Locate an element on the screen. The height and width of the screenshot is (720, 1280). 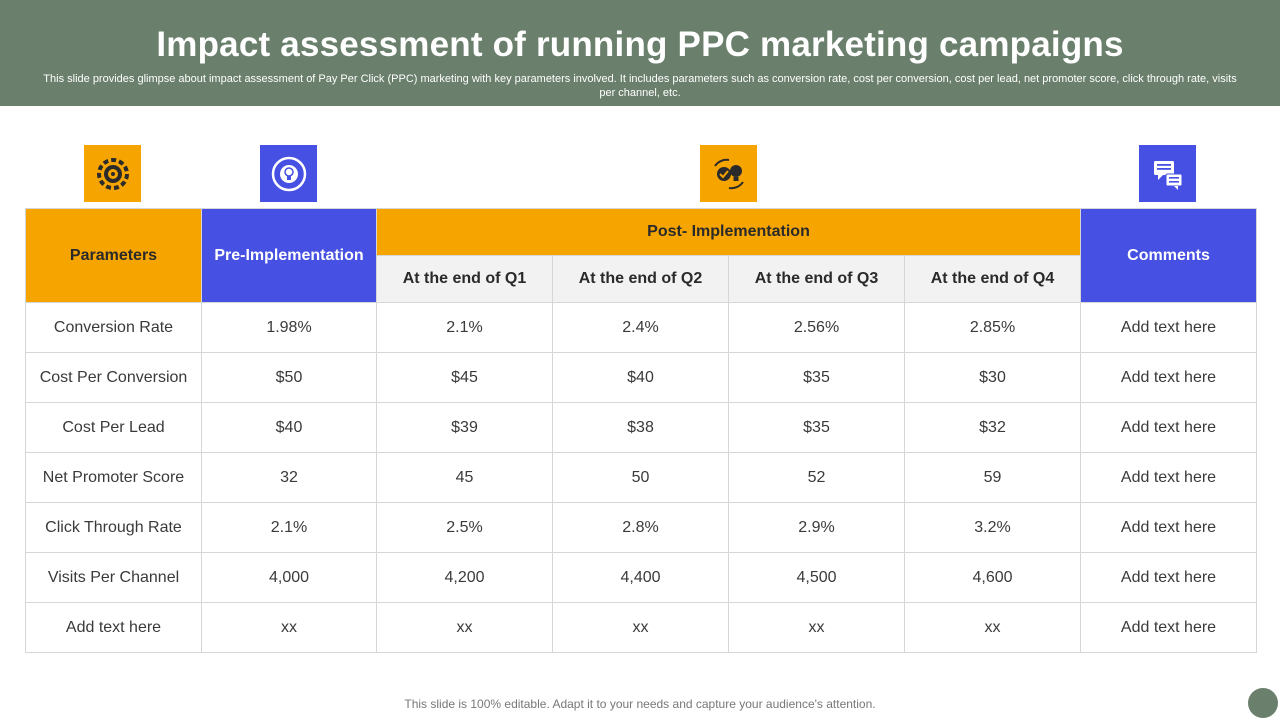
cell-parameter: Add text here is located at coordinates (113, 627).